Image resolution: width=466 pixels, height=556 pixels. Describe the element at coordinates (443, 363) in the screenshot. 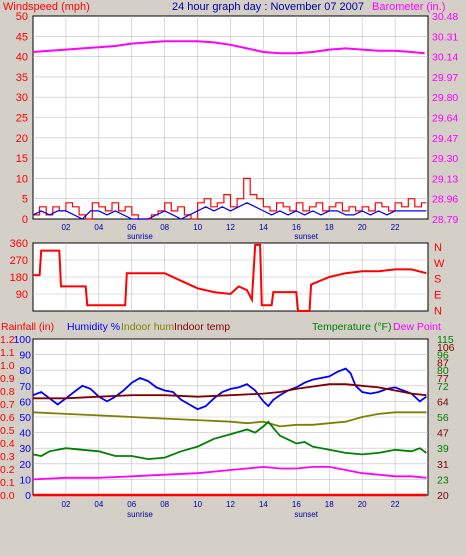

I see `temperature-tick-label: 87` at that location.